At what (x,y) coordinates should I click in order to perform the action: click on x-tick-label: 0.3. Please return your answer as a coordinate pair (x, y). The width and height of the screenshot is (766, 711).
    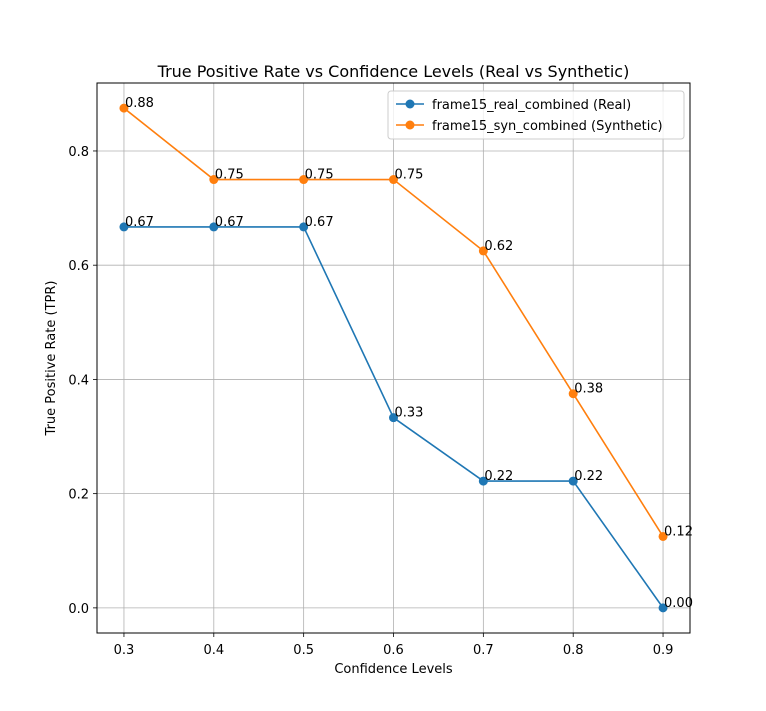
    Looking at the image, I should click on (124, 650).